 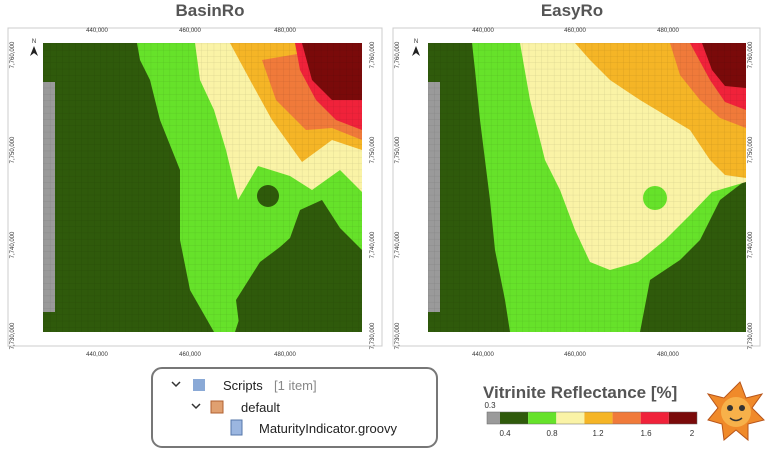 What do you see at coordinates (580, 392) in the screenshot?
I see `legend-title: Vitrinite Reflectance [%]` at bounding box center [580, 392].